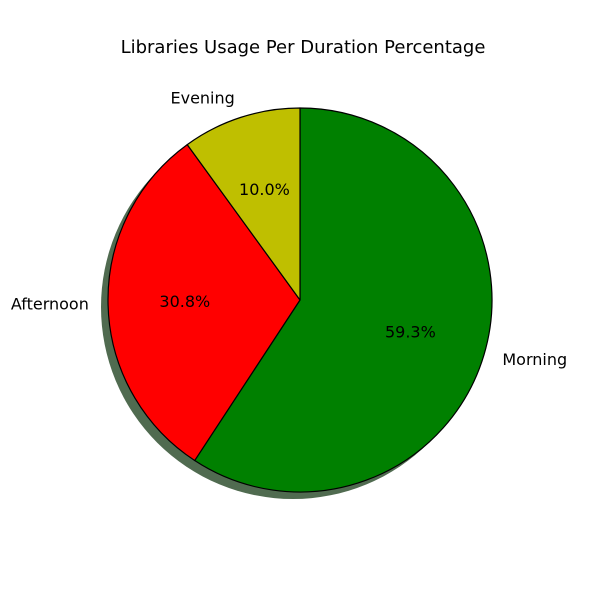 This screenshot has height=600, width=600. What do you see at coordinates (50, 303) in the screenshot?
I see `slice-label-afternoon: Afternoon` at bounding box center [50, 303].